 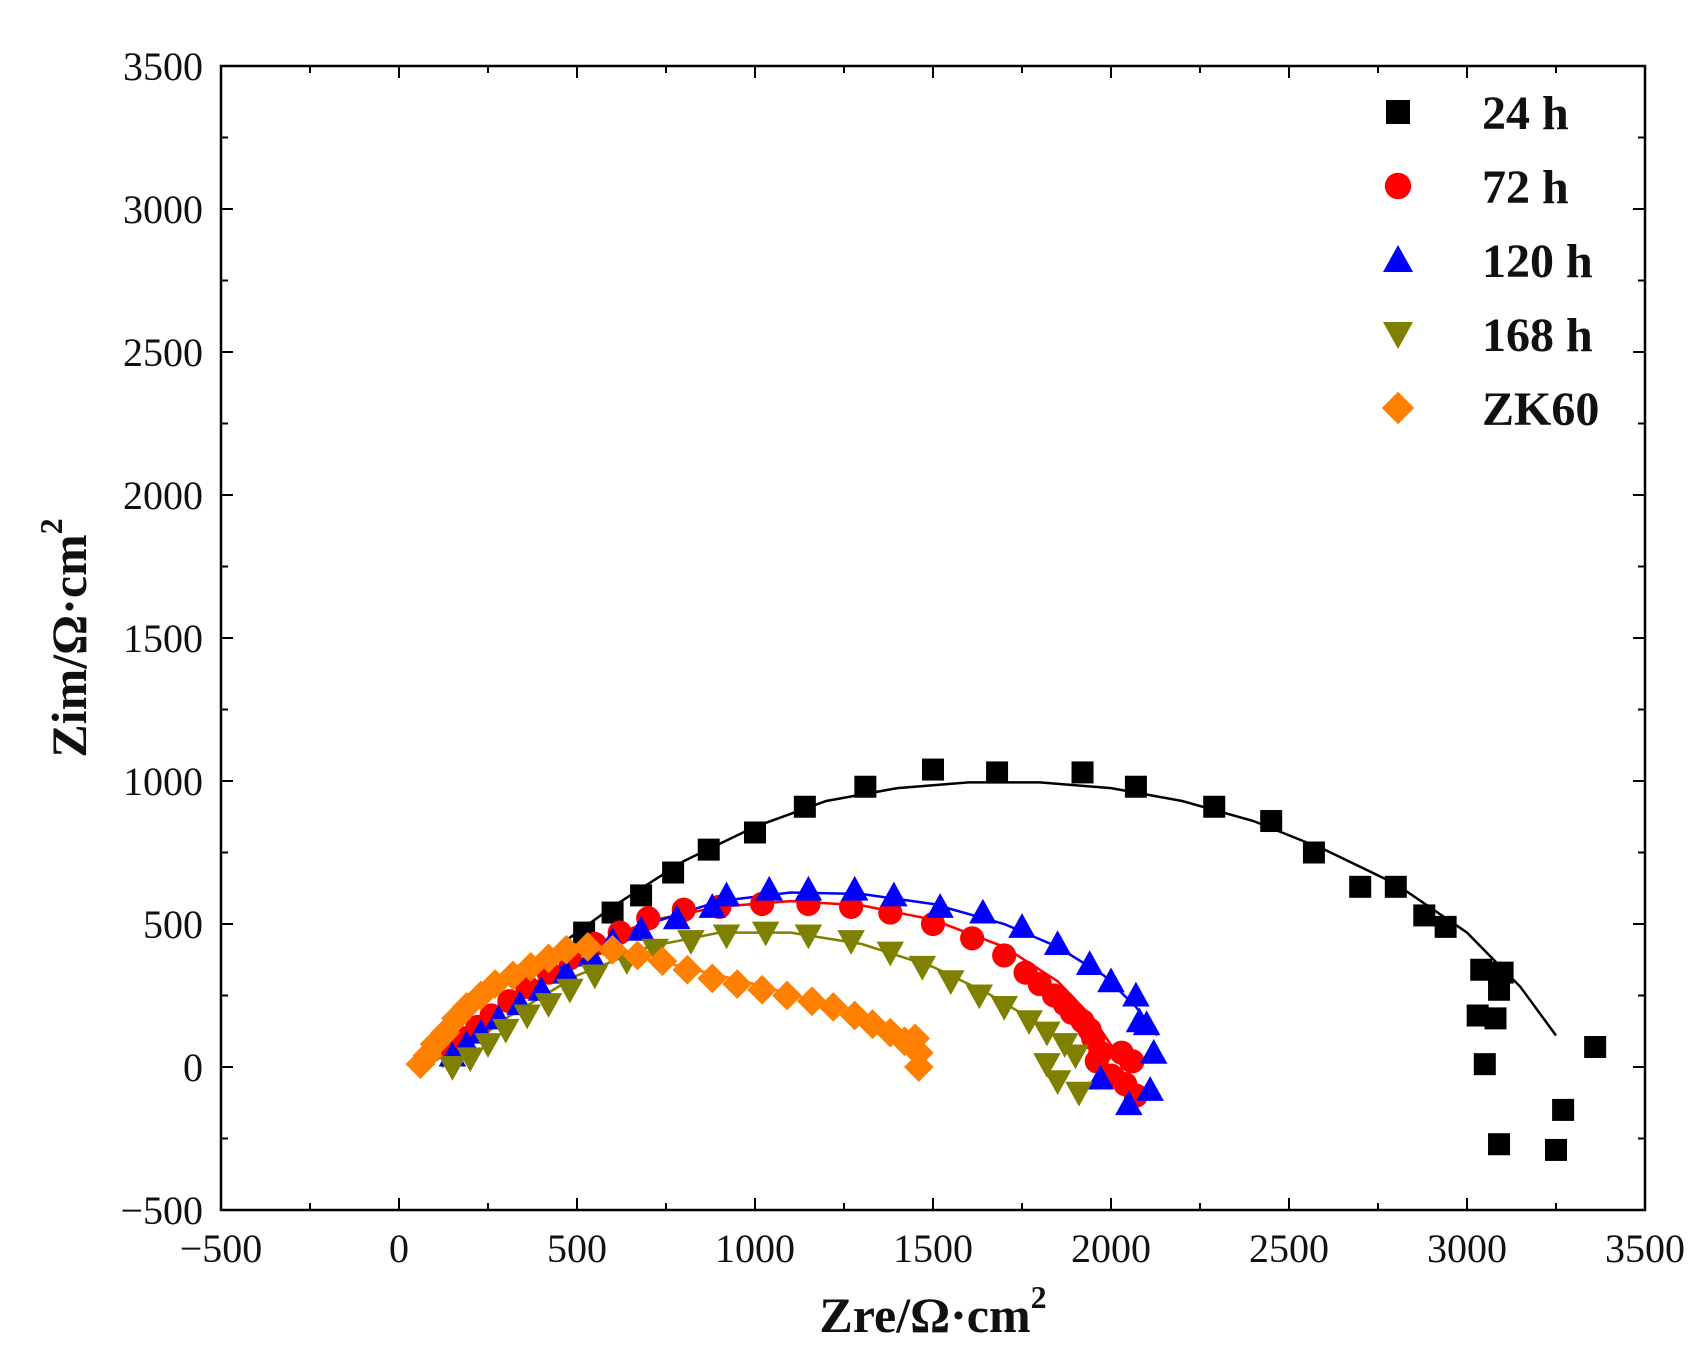 I want to click on y-axis-title-sup: 2, so click(x=51, y=526).